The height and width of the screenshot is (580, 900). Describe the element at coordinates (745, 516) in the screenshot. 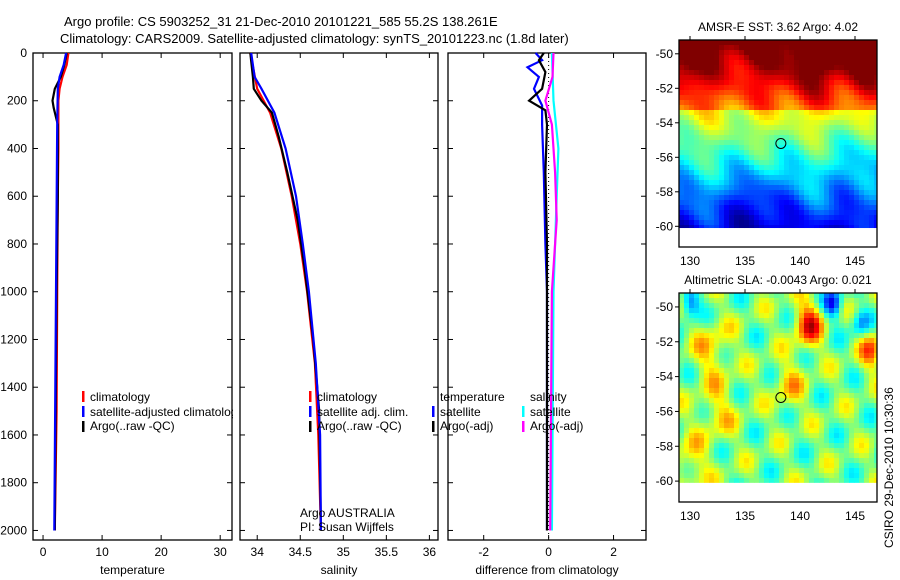

I see `x-tick-label: 135` at that location.